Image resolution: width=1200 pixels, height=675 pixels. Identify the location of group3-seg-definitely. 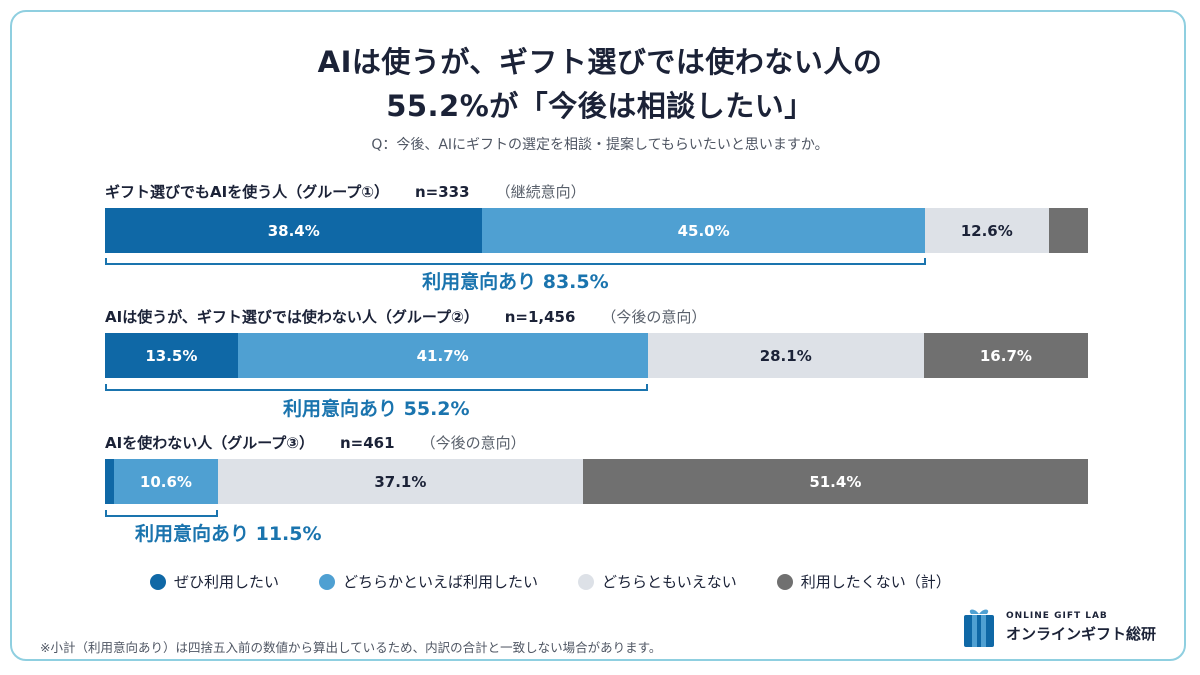
(109, 481).